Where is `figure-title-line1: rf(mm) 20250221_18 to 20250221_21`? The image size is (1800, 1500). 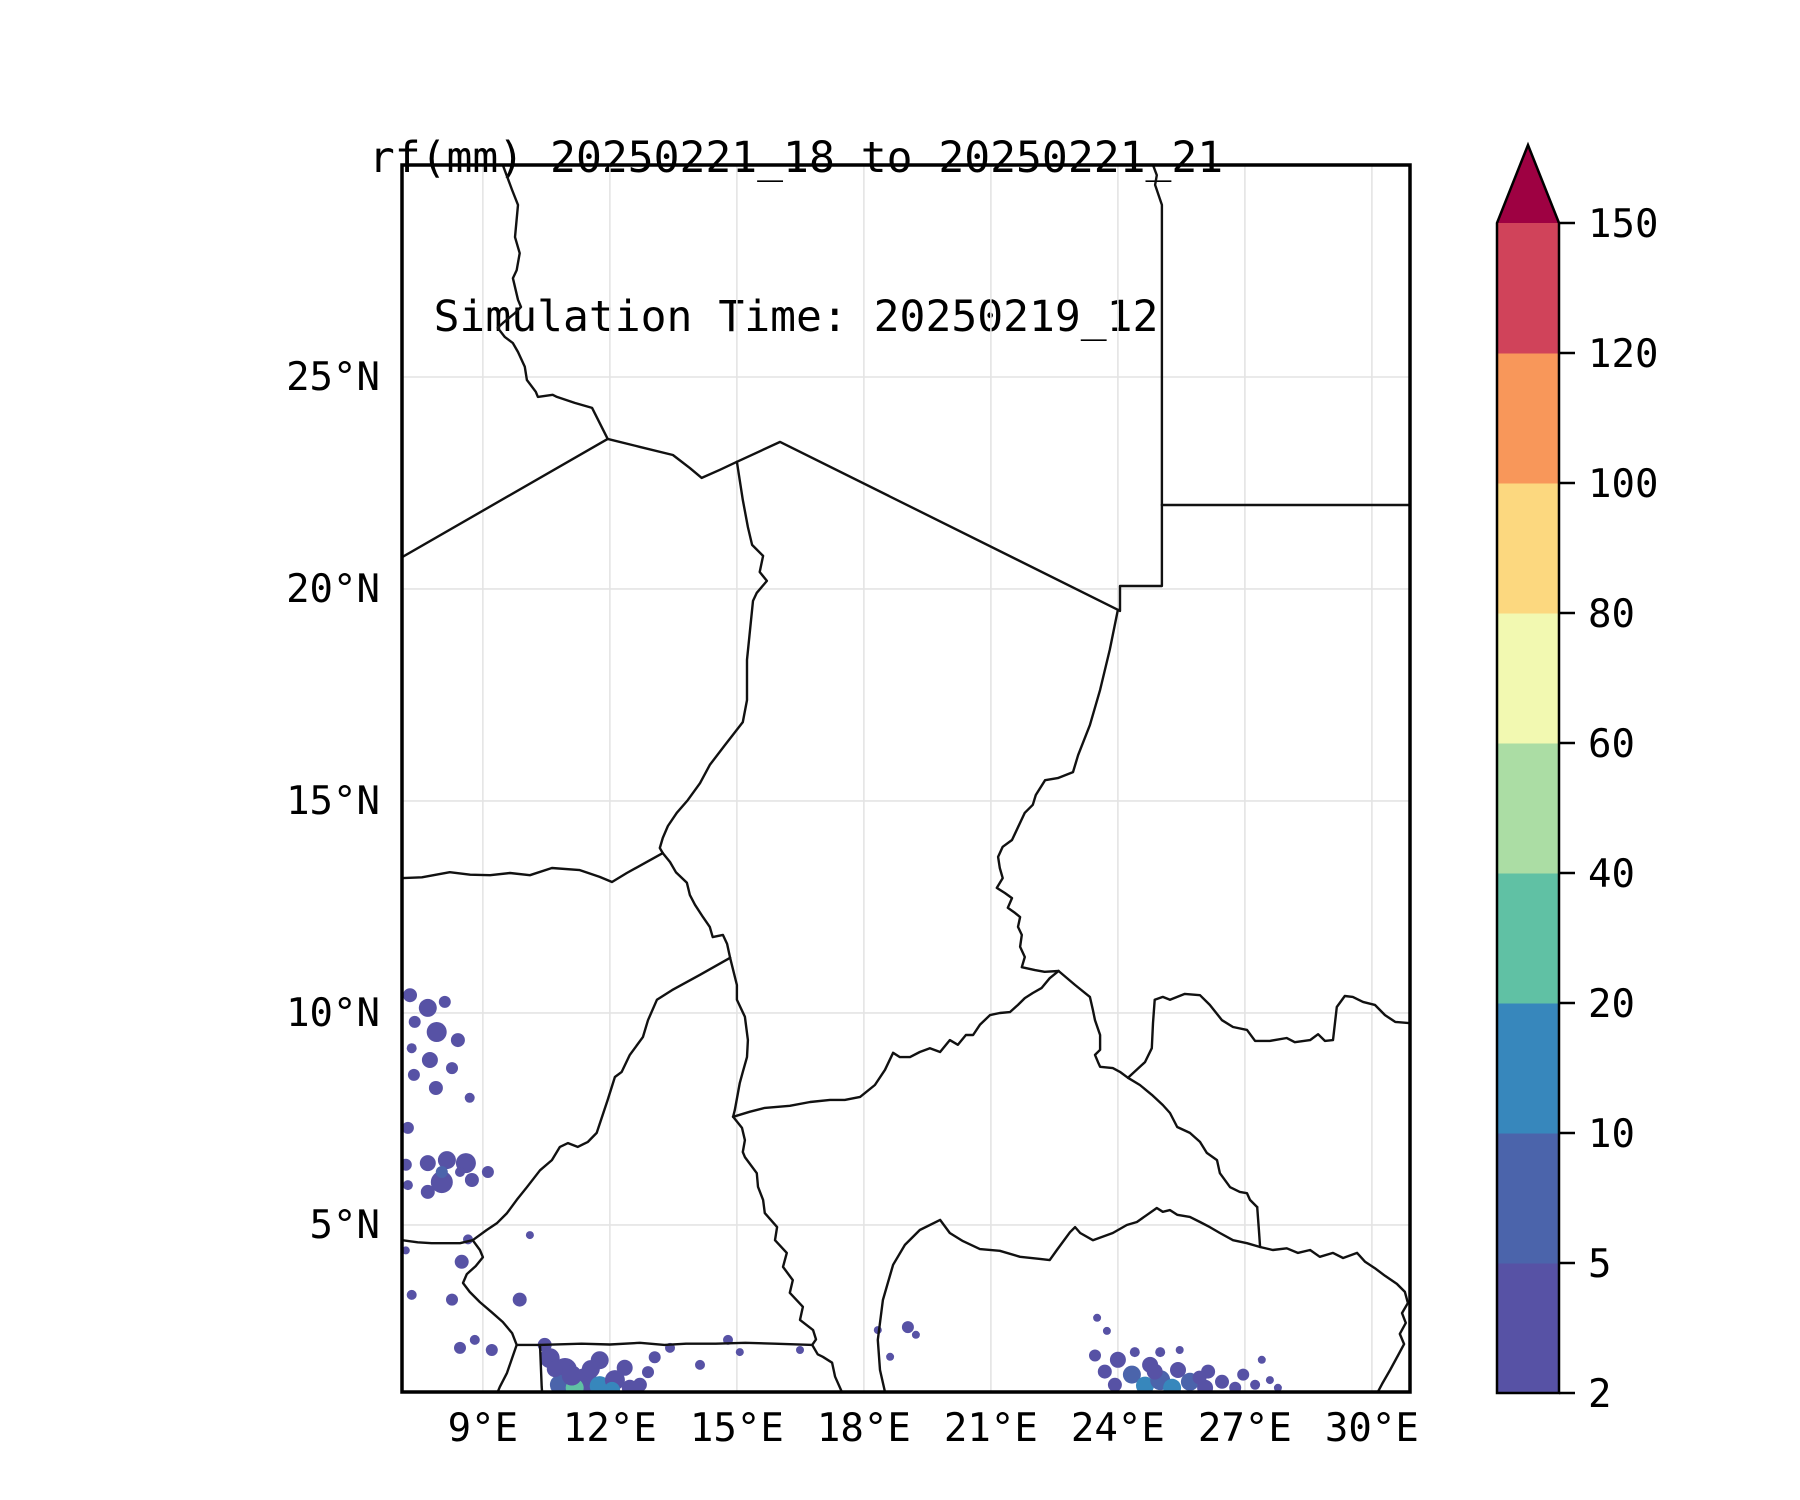
figure-title-line1: rf(mm) 20250221_18 to 20250221_21 is located at coordinates (796, 158).